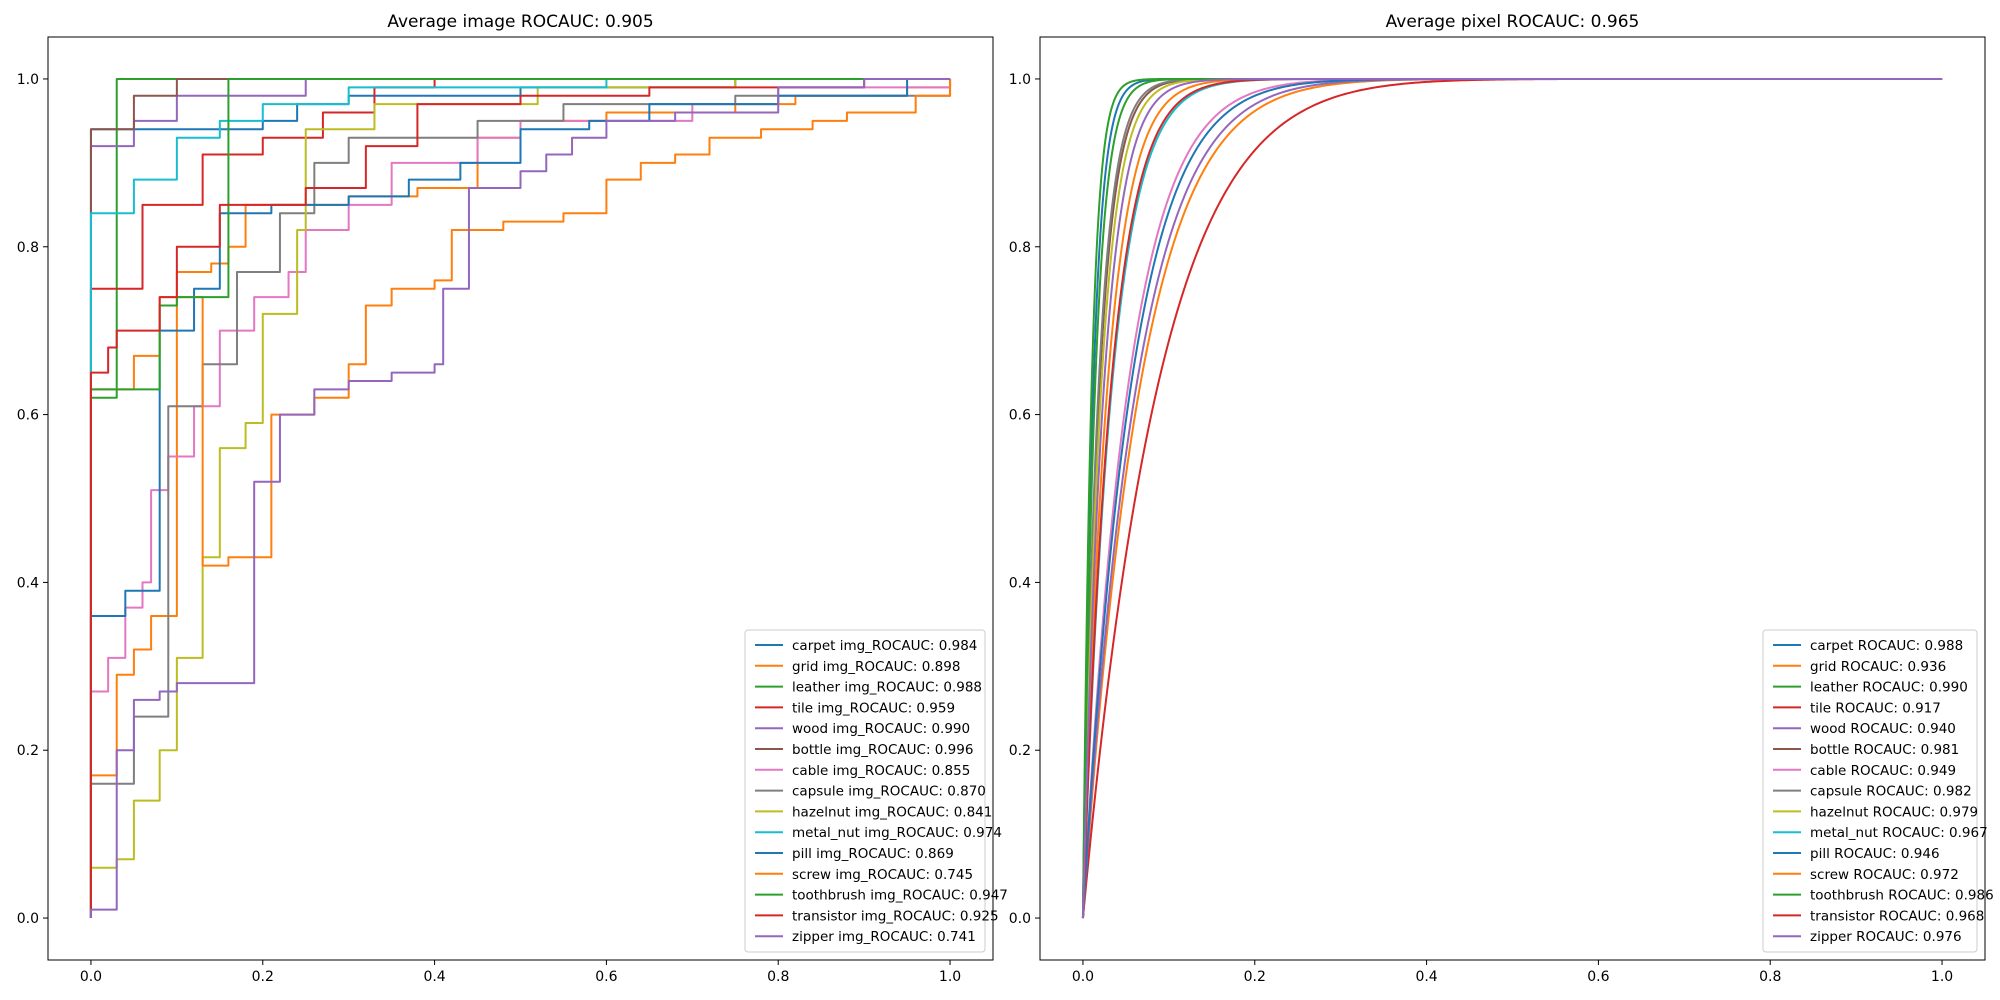  I want to click on legend-label: pill ROCAUC: 0.946, so click(1875, 854).